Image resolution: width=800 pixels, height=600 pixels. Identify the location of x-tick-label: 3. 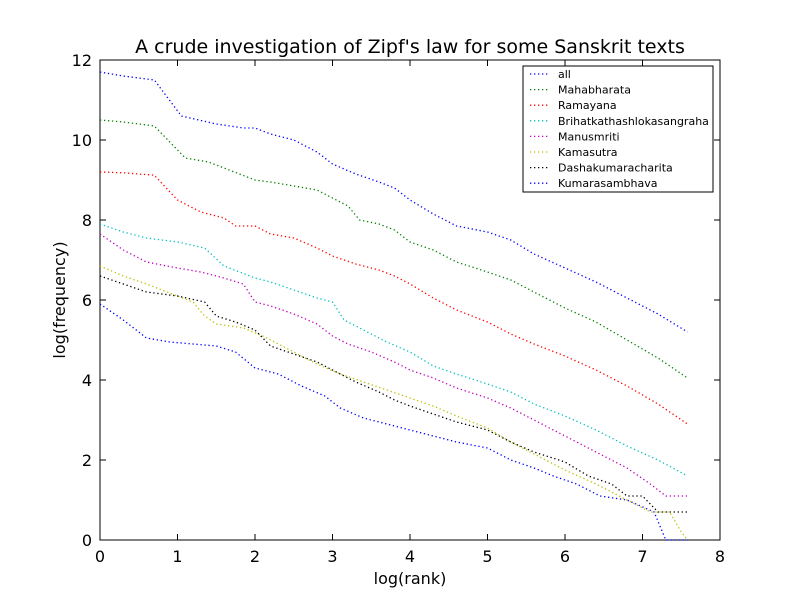
(332, 556).